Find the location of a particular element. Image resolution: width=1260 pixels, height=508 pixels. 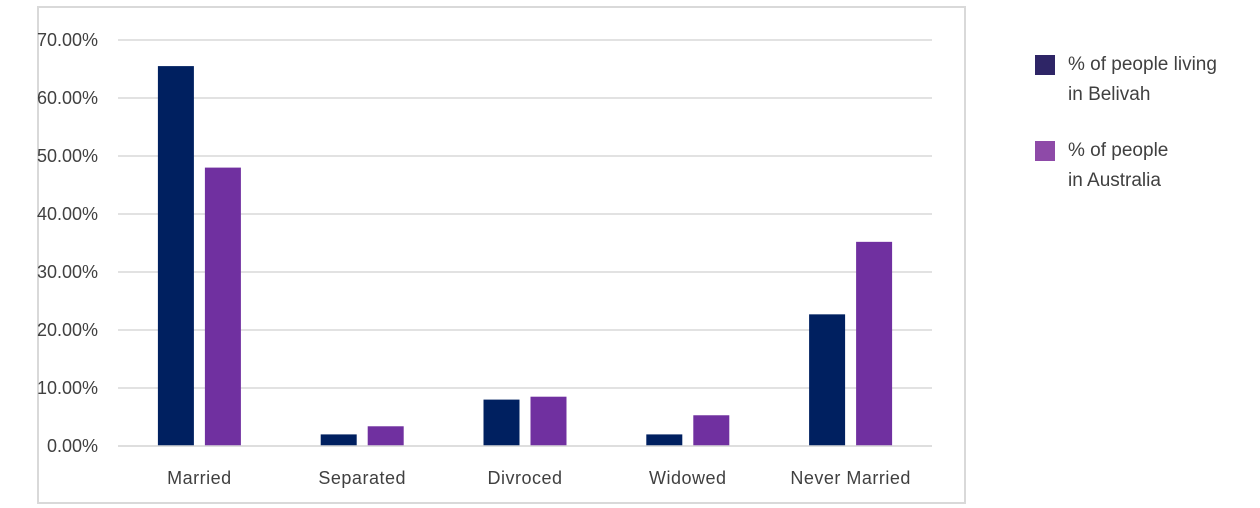

legend-label-belivah-line2: in Belivah is located at coordinates (1109, 94).